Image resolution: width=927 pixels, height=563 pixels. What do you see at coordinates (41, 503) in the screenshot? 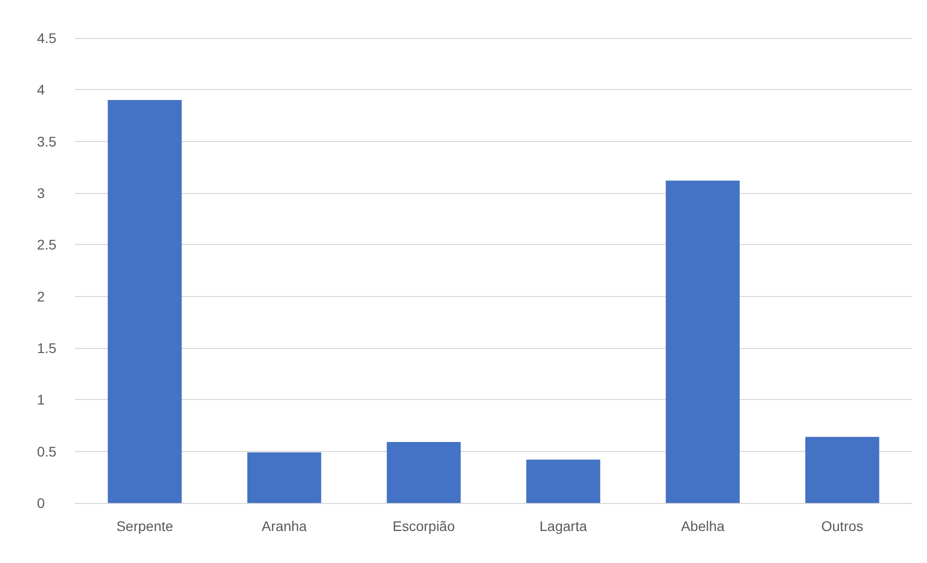
I see `y-tick-label: 0` at bounding box center [41, 503].